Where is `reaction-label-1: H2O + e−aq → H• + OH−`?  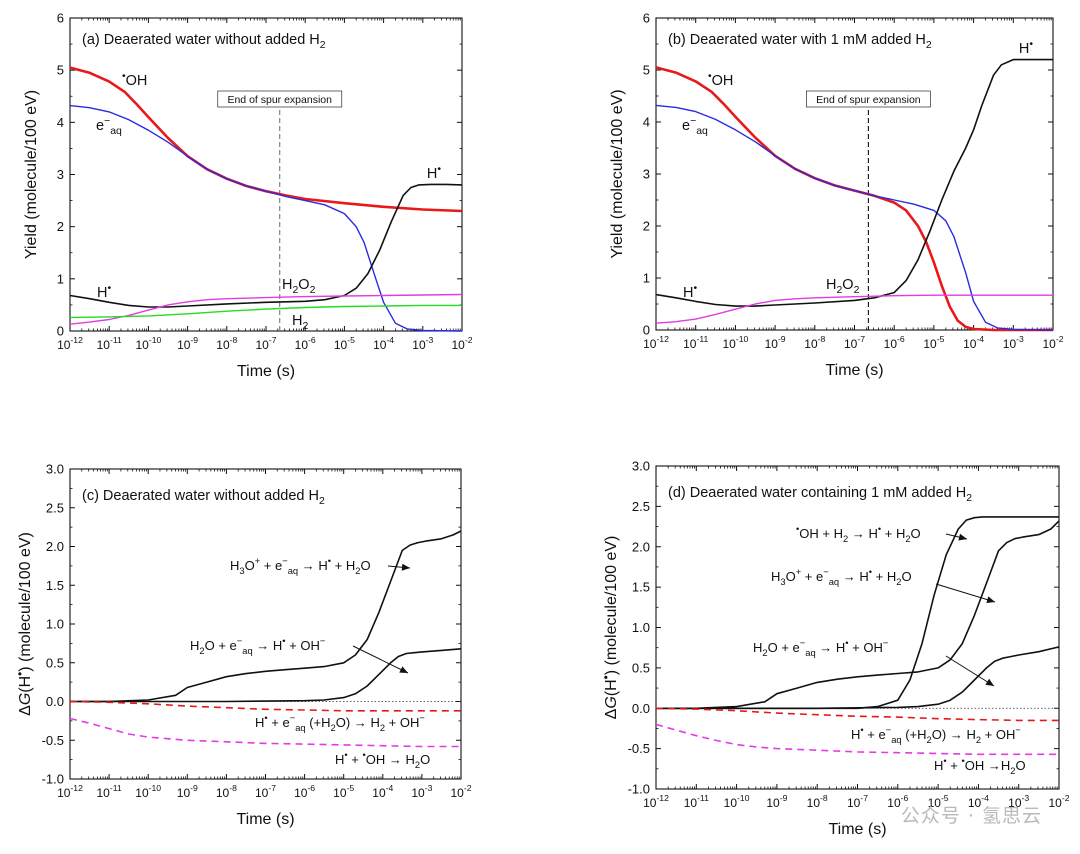 reaction-label-1: H2O + e−aq → H• + OH− is located at coordinates (257, 646).